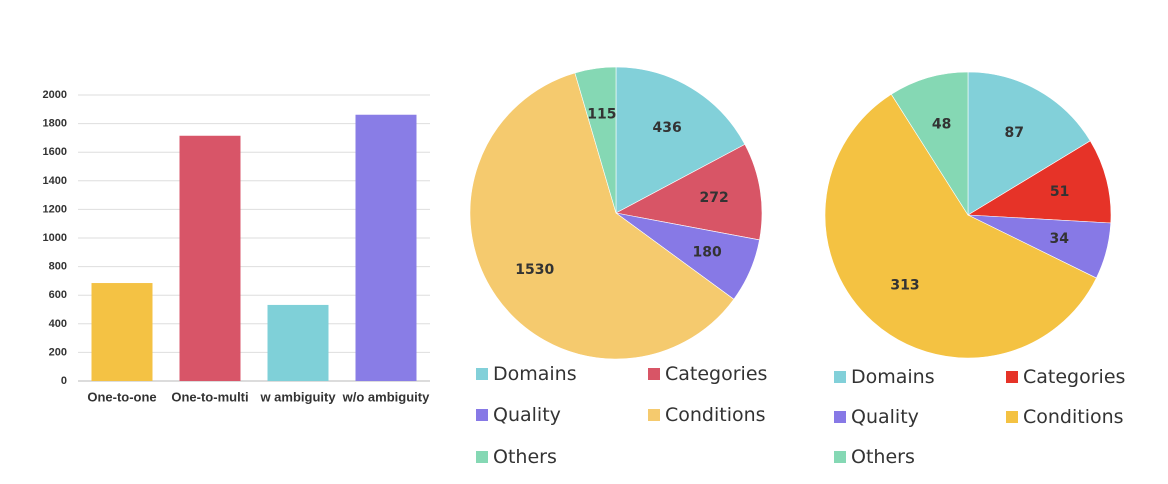 The image size is (1168, 484). I want to click on y-tick-label: 1600, so click(55, 152).